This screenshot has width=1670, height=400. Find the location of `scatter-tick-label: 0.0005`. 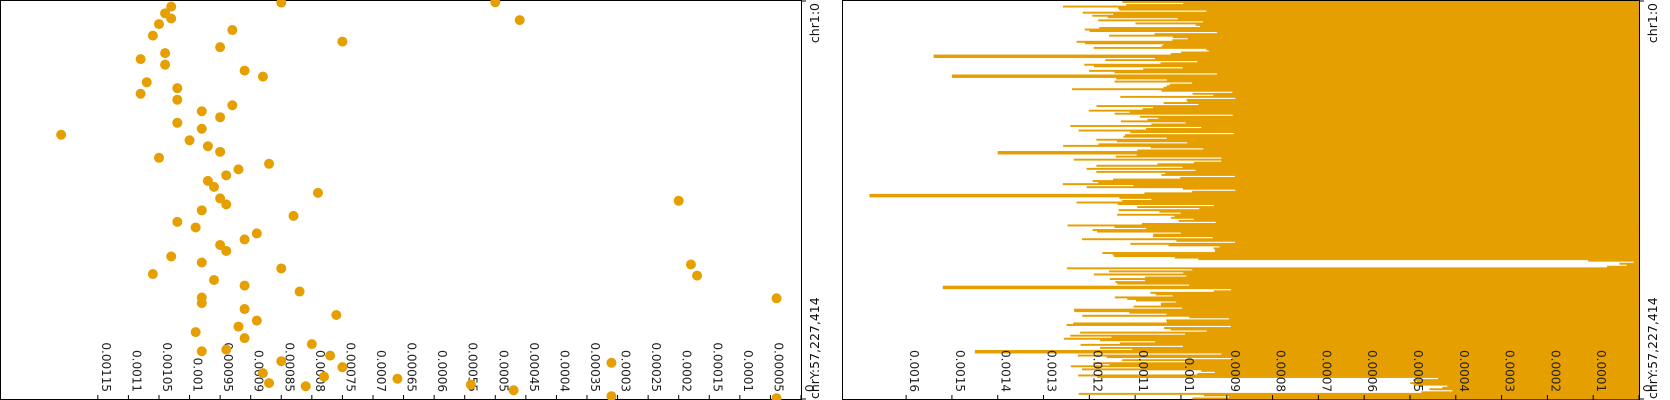

scatter-tick-label: 0.0005 is located at coordinates (503, 371).